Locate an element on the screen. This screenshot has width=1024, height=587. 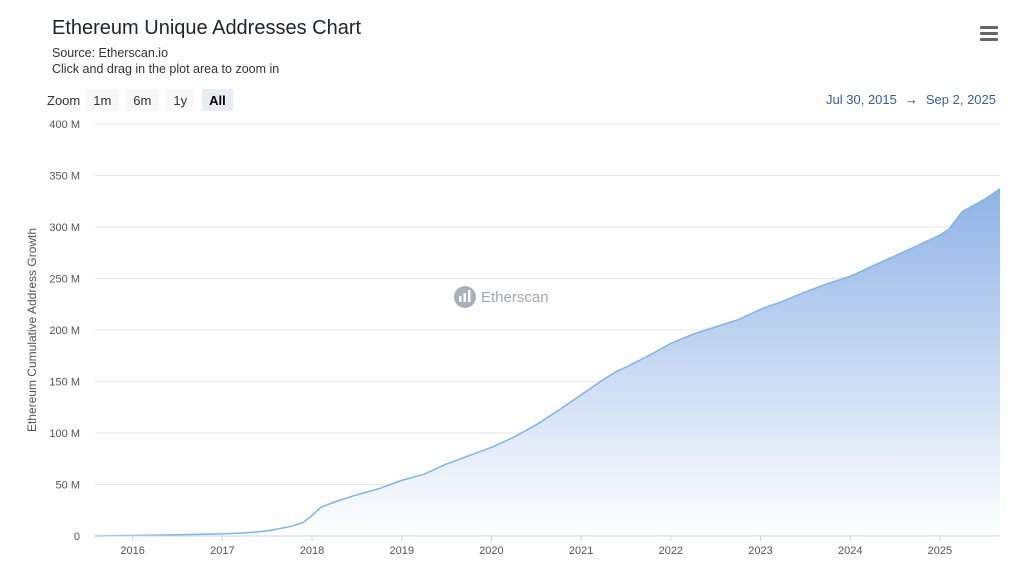
watermark-text: Etherscan is located at coordinates (515, 297).